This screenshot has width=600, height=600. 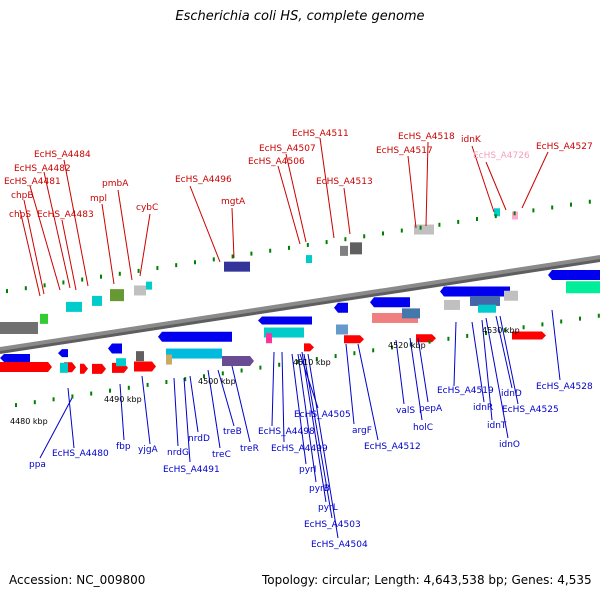 What do you see at coordinates (530, 410) in the screenshot?
I see `gene-label: EcHS_A4525` at bounding box center [530, 410].